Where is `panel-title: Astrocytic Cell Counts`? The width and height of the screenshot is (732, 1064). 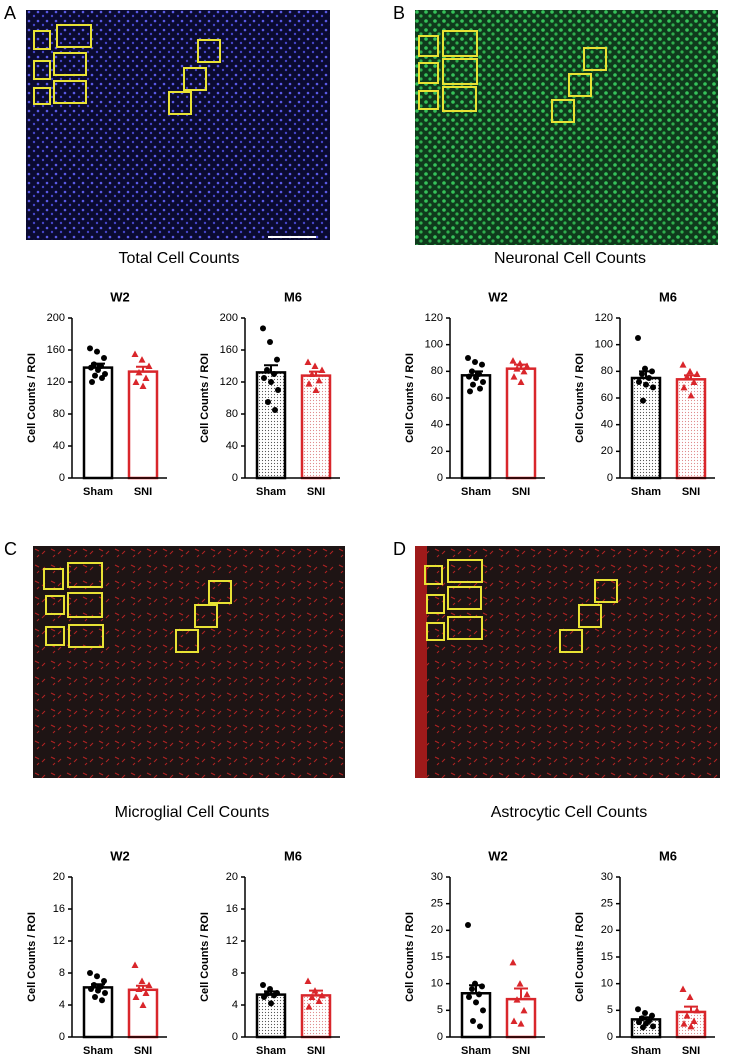
panel-title: Astrocytic Cell Counts is located at coordinates (569, 812).